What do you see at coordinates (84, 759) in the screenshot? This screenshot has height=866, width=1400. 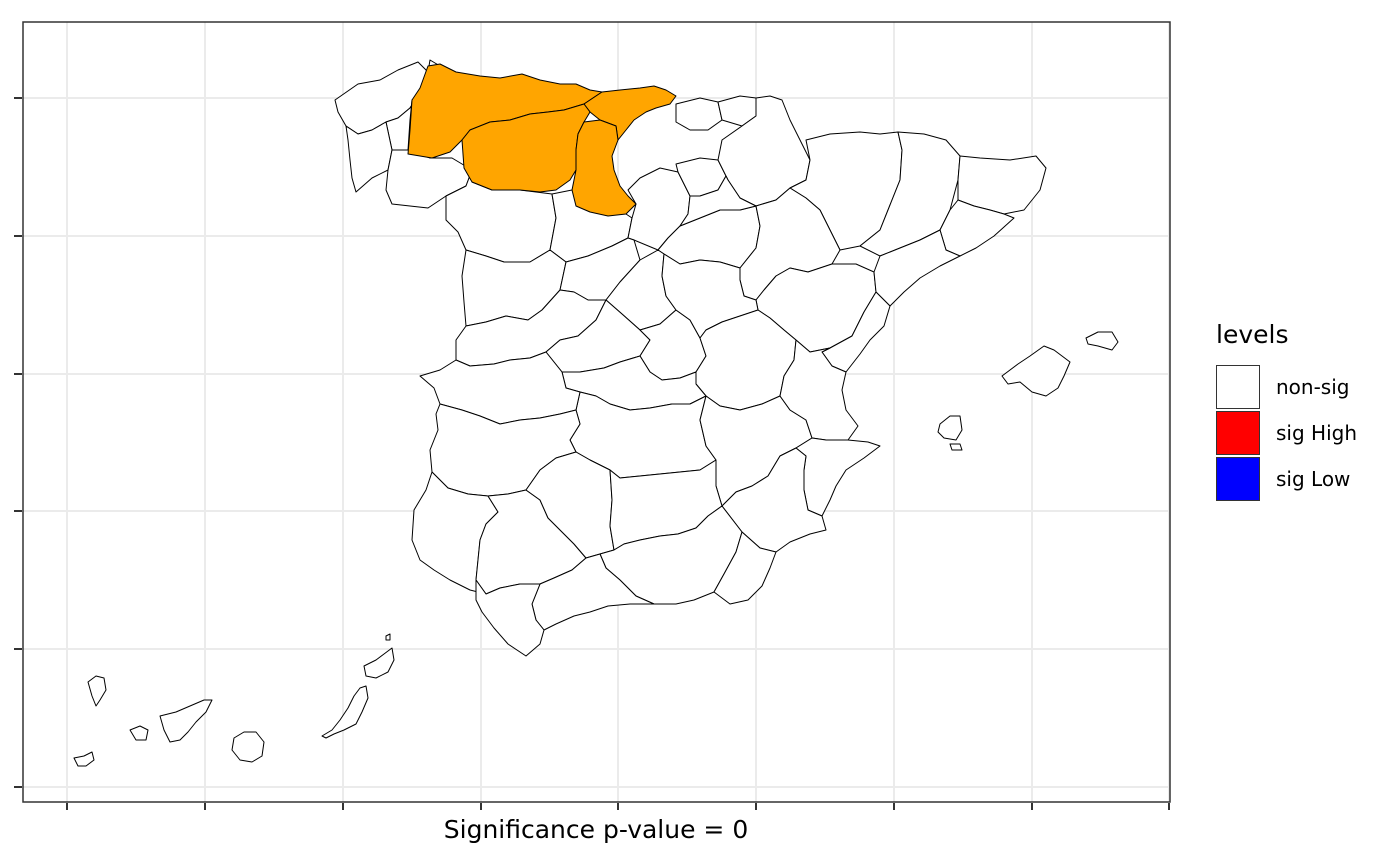 I see `island-el-hierro` at bounding box center [84, 759].